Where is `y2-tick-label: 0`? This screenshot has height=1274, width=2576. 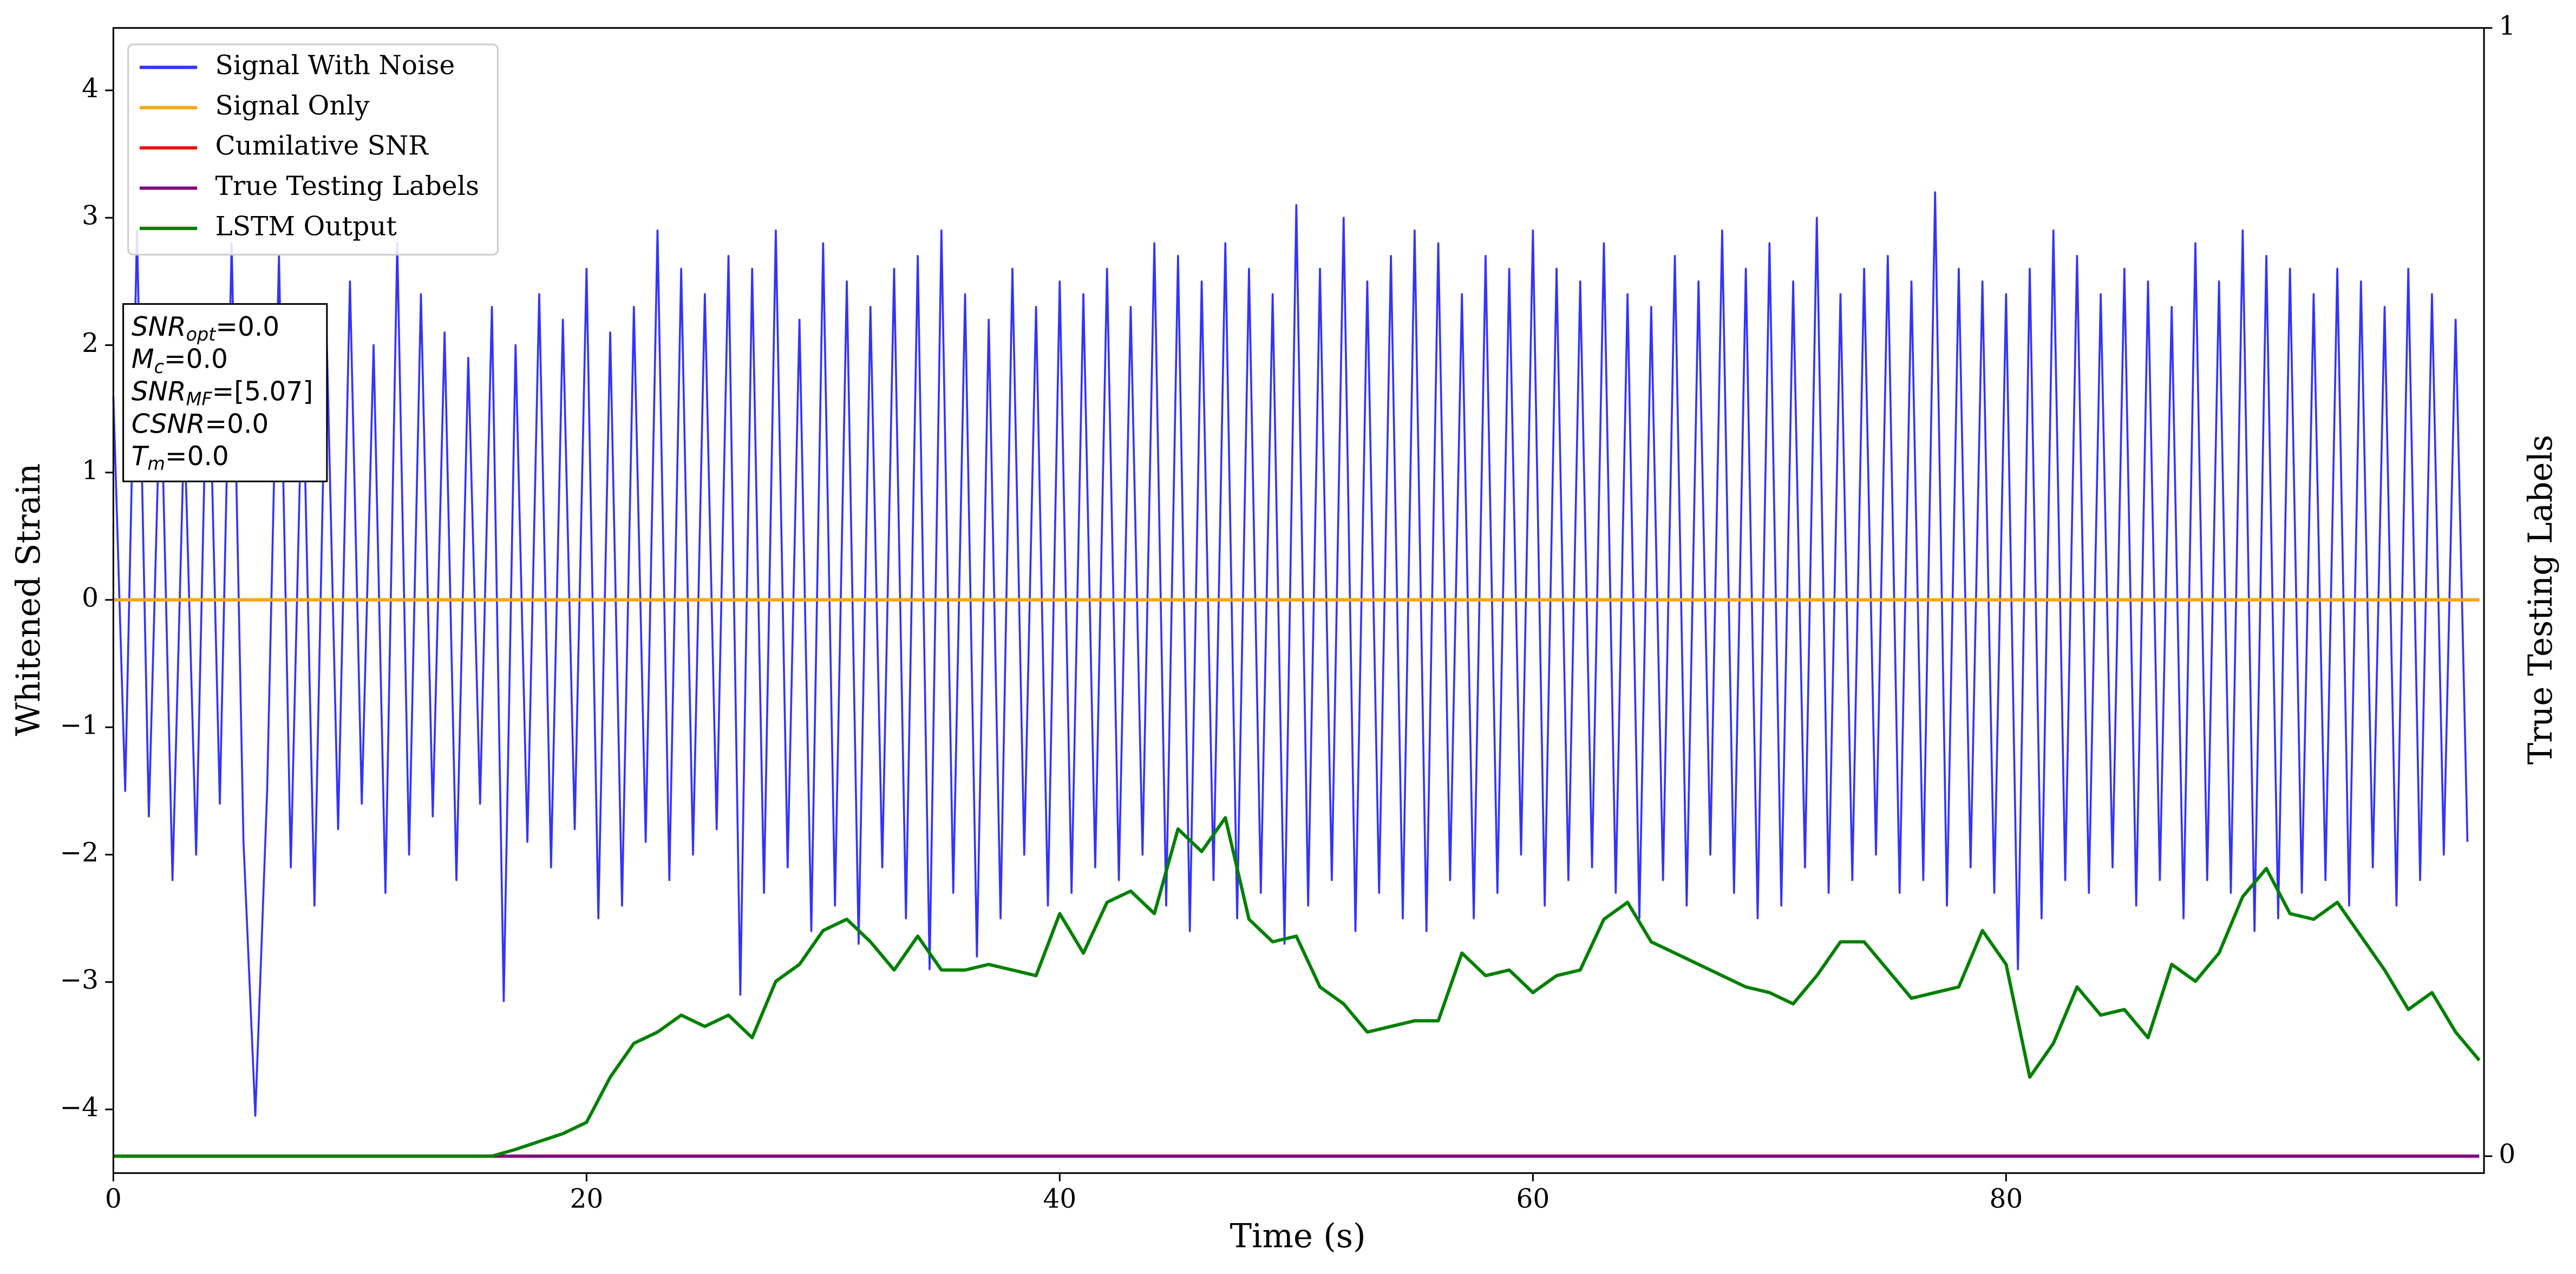
y2-tick-label: 0 is located at coordinates (2507, 1154).